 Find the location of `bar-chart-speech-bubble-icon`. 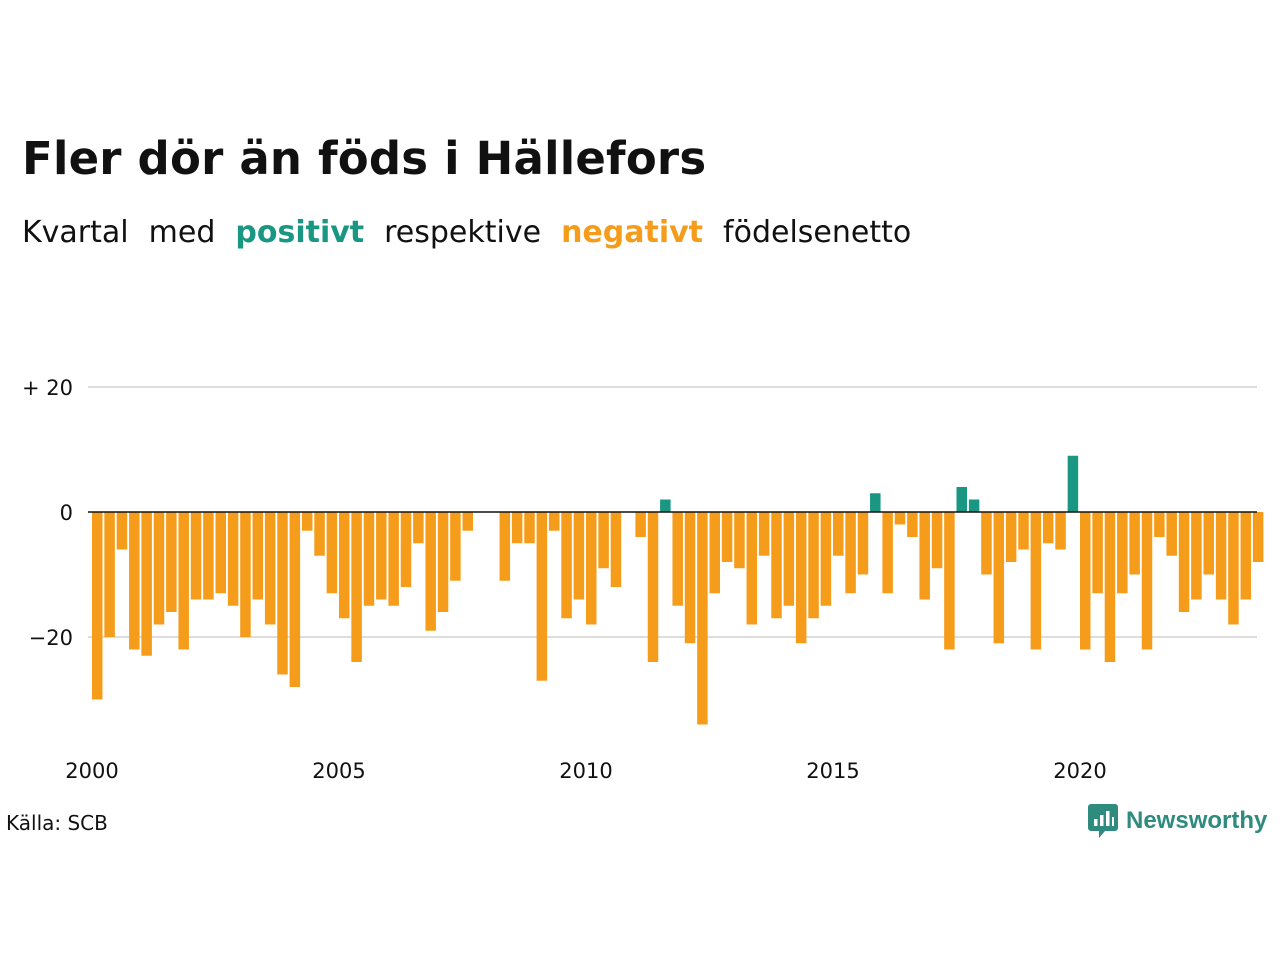

bar-chart-speech-bubble-icon is located at coordinates (1103, 821).